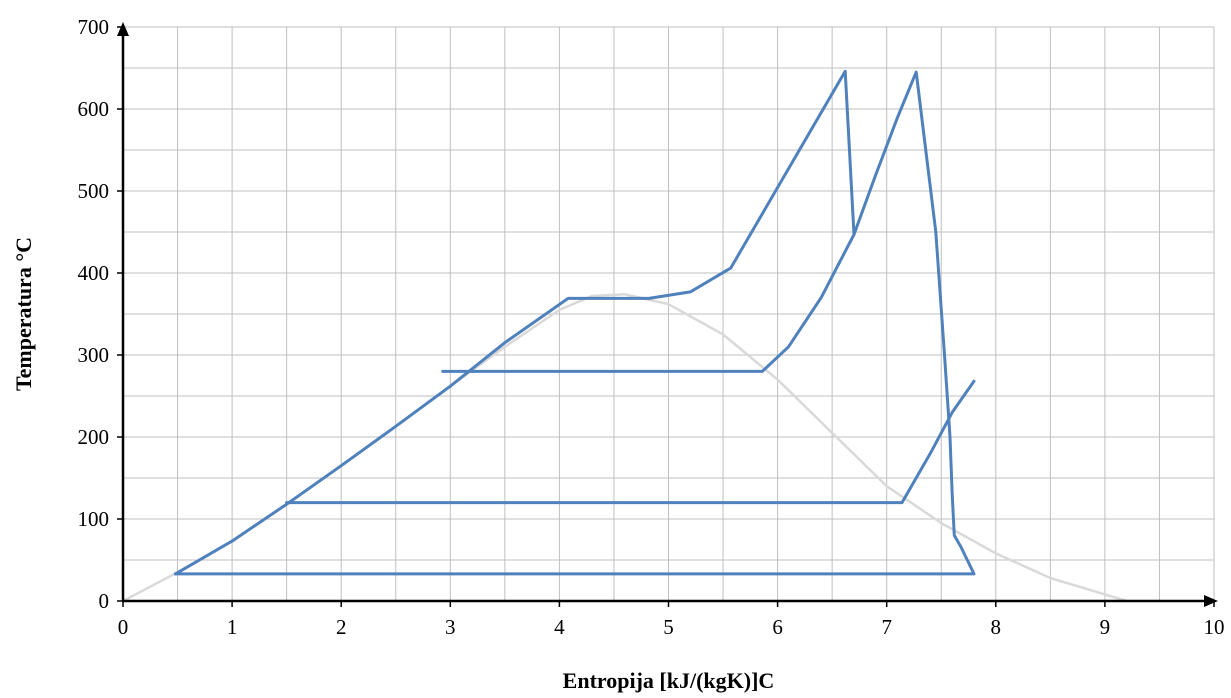 The image size is (1231, 698). Describe the element at coordinates (104, 601) in the screenshot. I see `y-tick-label: 0` at that location.